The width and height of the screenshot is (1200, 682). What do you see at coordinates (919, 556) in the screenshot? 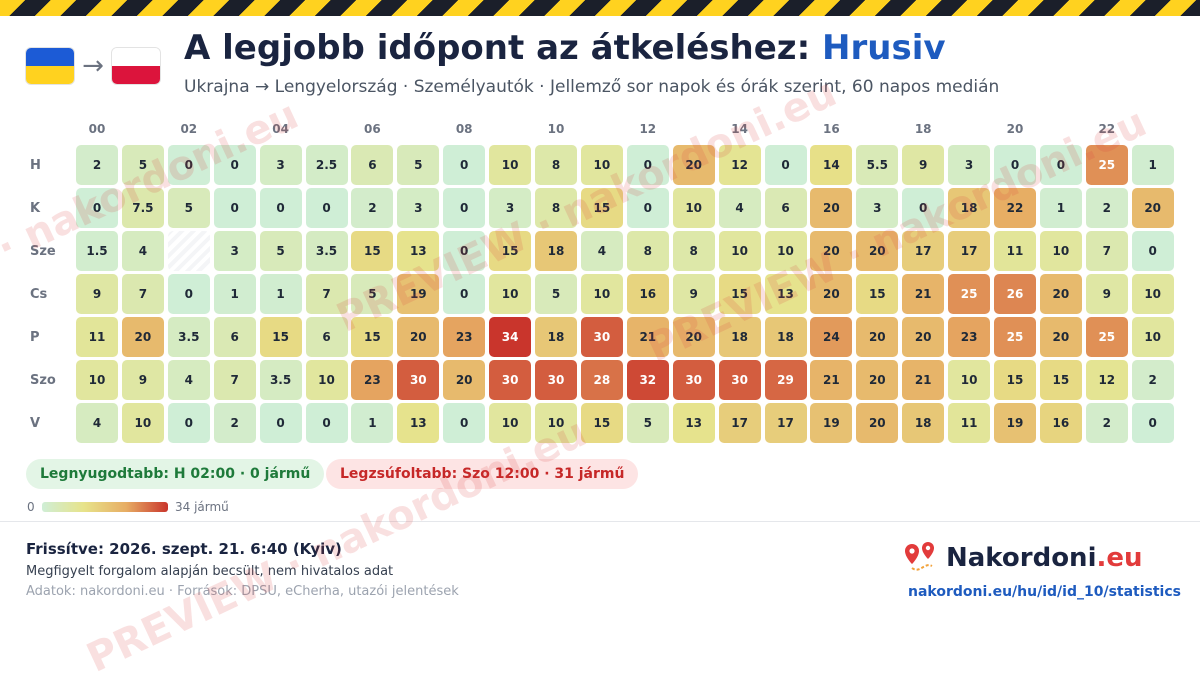
I see `map-pin-icon` at bounding box center [919, 556].